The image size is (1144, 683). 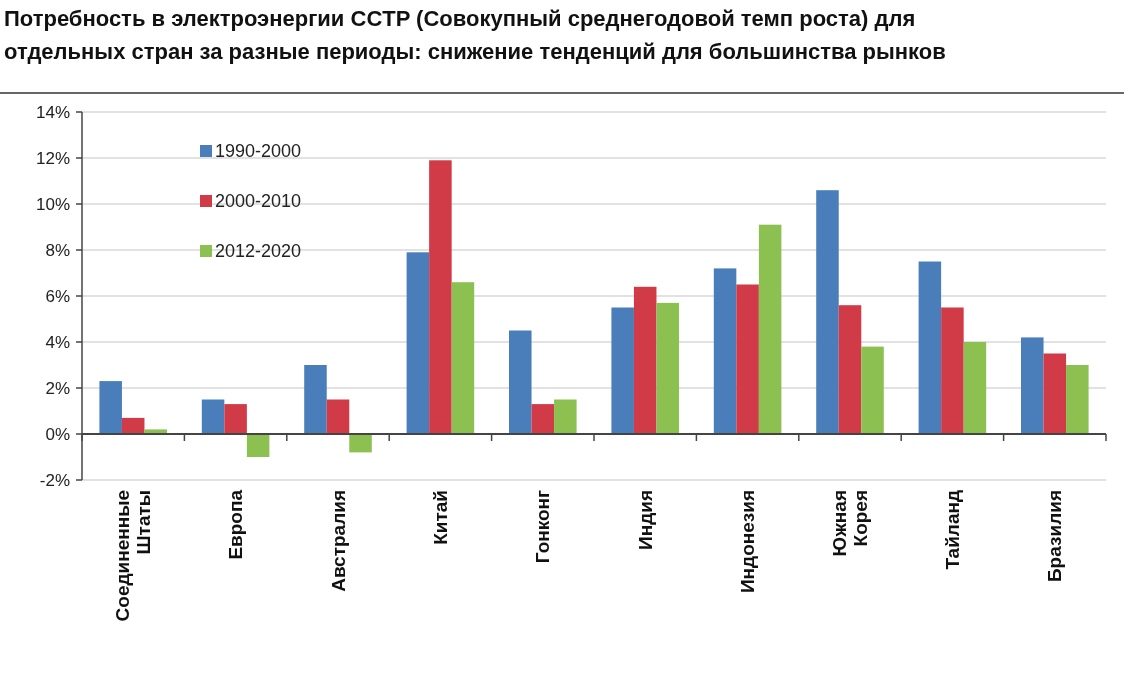 What do you see at coordinates (52, 112) in the screenshot?
I see `y-tick-label: 14%` at bounding box center [52, 112].